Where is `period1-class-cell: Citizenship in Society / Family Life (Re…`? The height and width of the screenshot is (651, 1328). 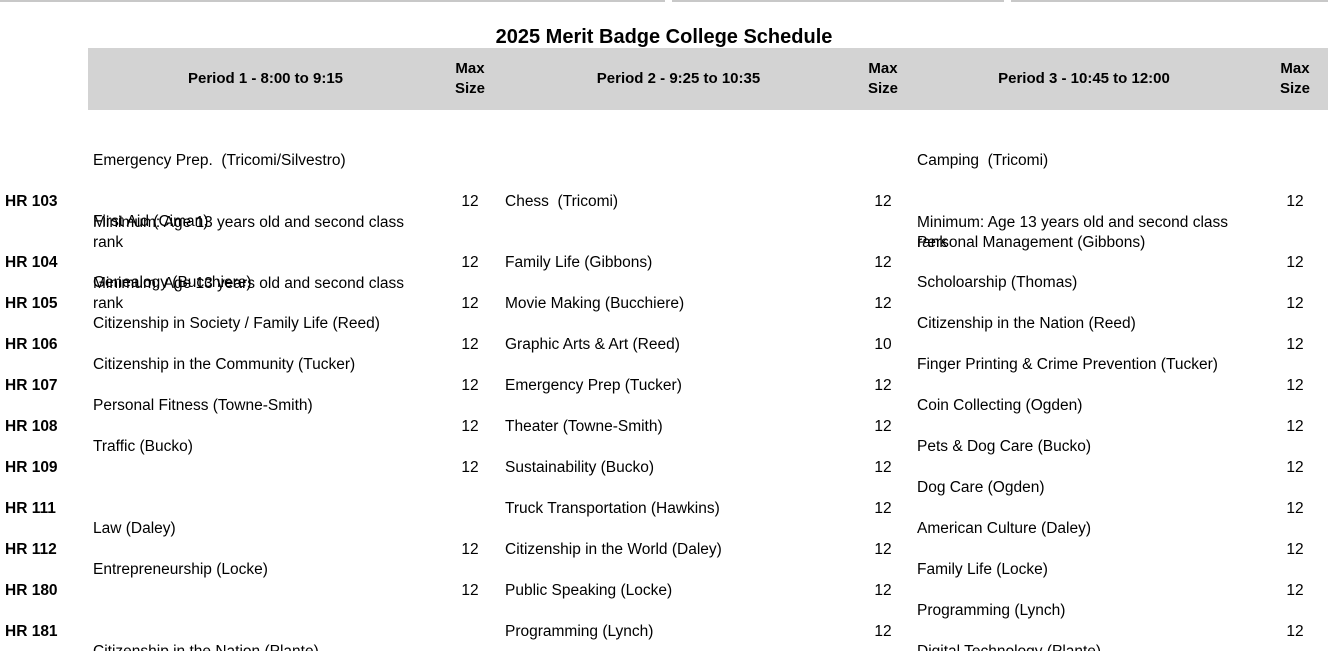 period1-class-cell: Citizenship in Society / Family Life (Re… is located at coordinates (265, 345).